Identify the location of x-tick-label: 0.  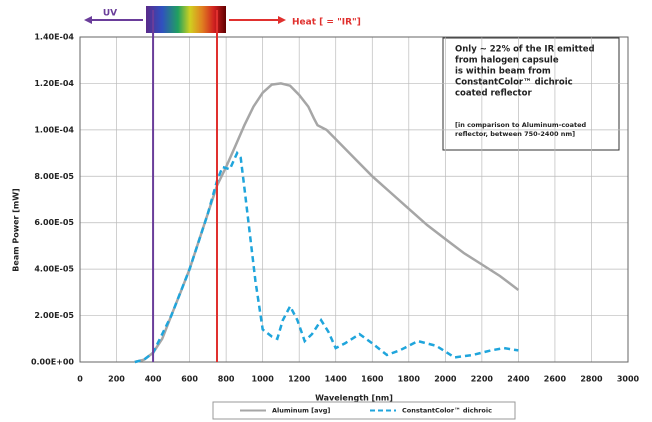
(80, 379).